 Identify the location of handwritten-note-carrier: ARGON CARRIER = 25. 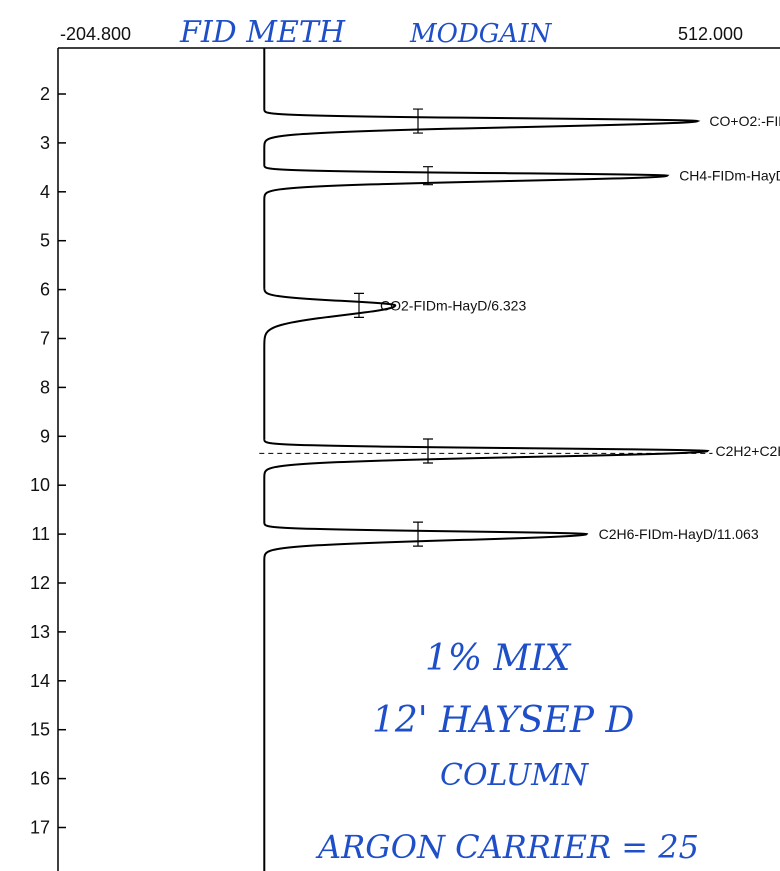
(507, 847).